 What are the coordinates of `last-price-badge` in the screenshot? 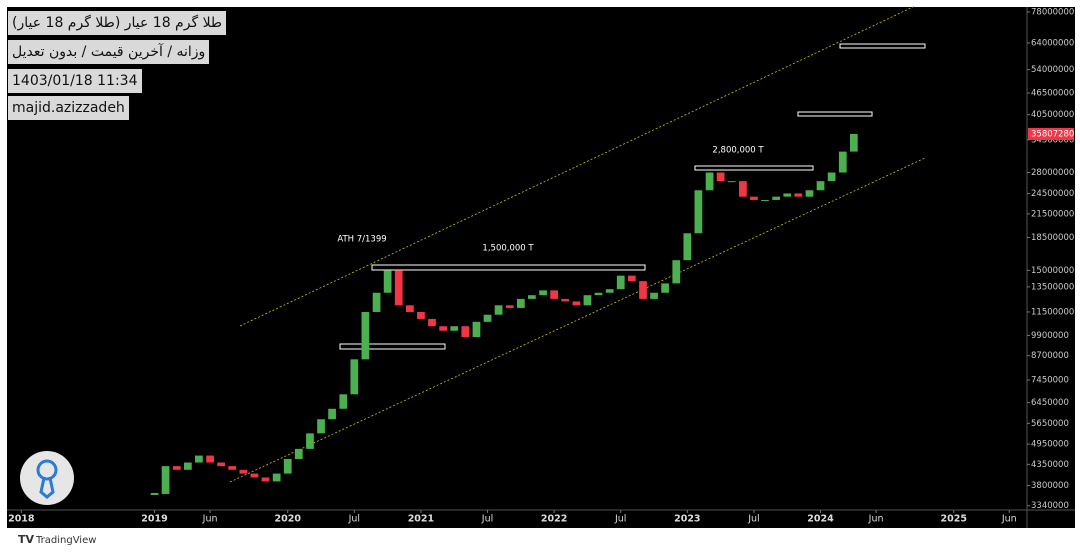 It's located at (1051, 133).